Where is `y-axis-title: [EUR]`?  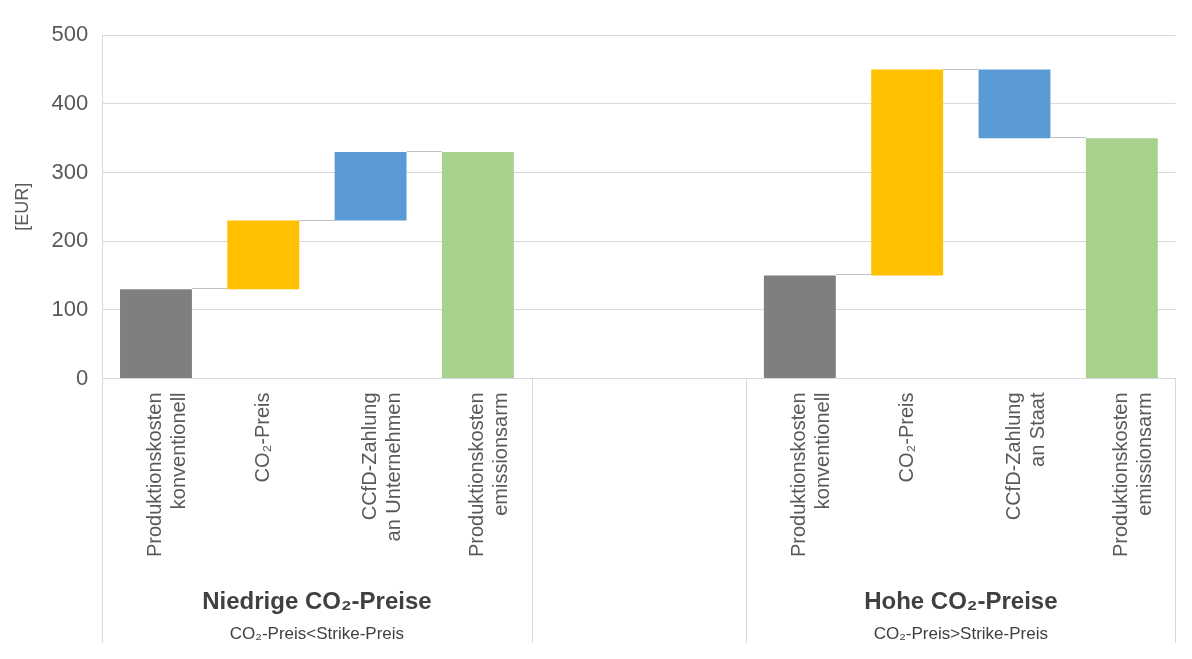
y-axis-title: [EUR] is located at coordinates (21, 206).